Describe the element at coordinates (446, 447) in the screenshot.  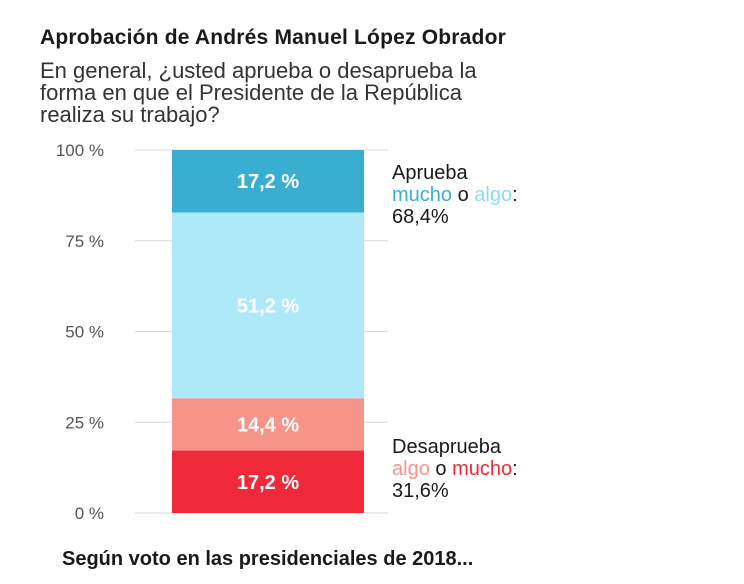
I see `disapprove-heading: Desaprueba` at that location.